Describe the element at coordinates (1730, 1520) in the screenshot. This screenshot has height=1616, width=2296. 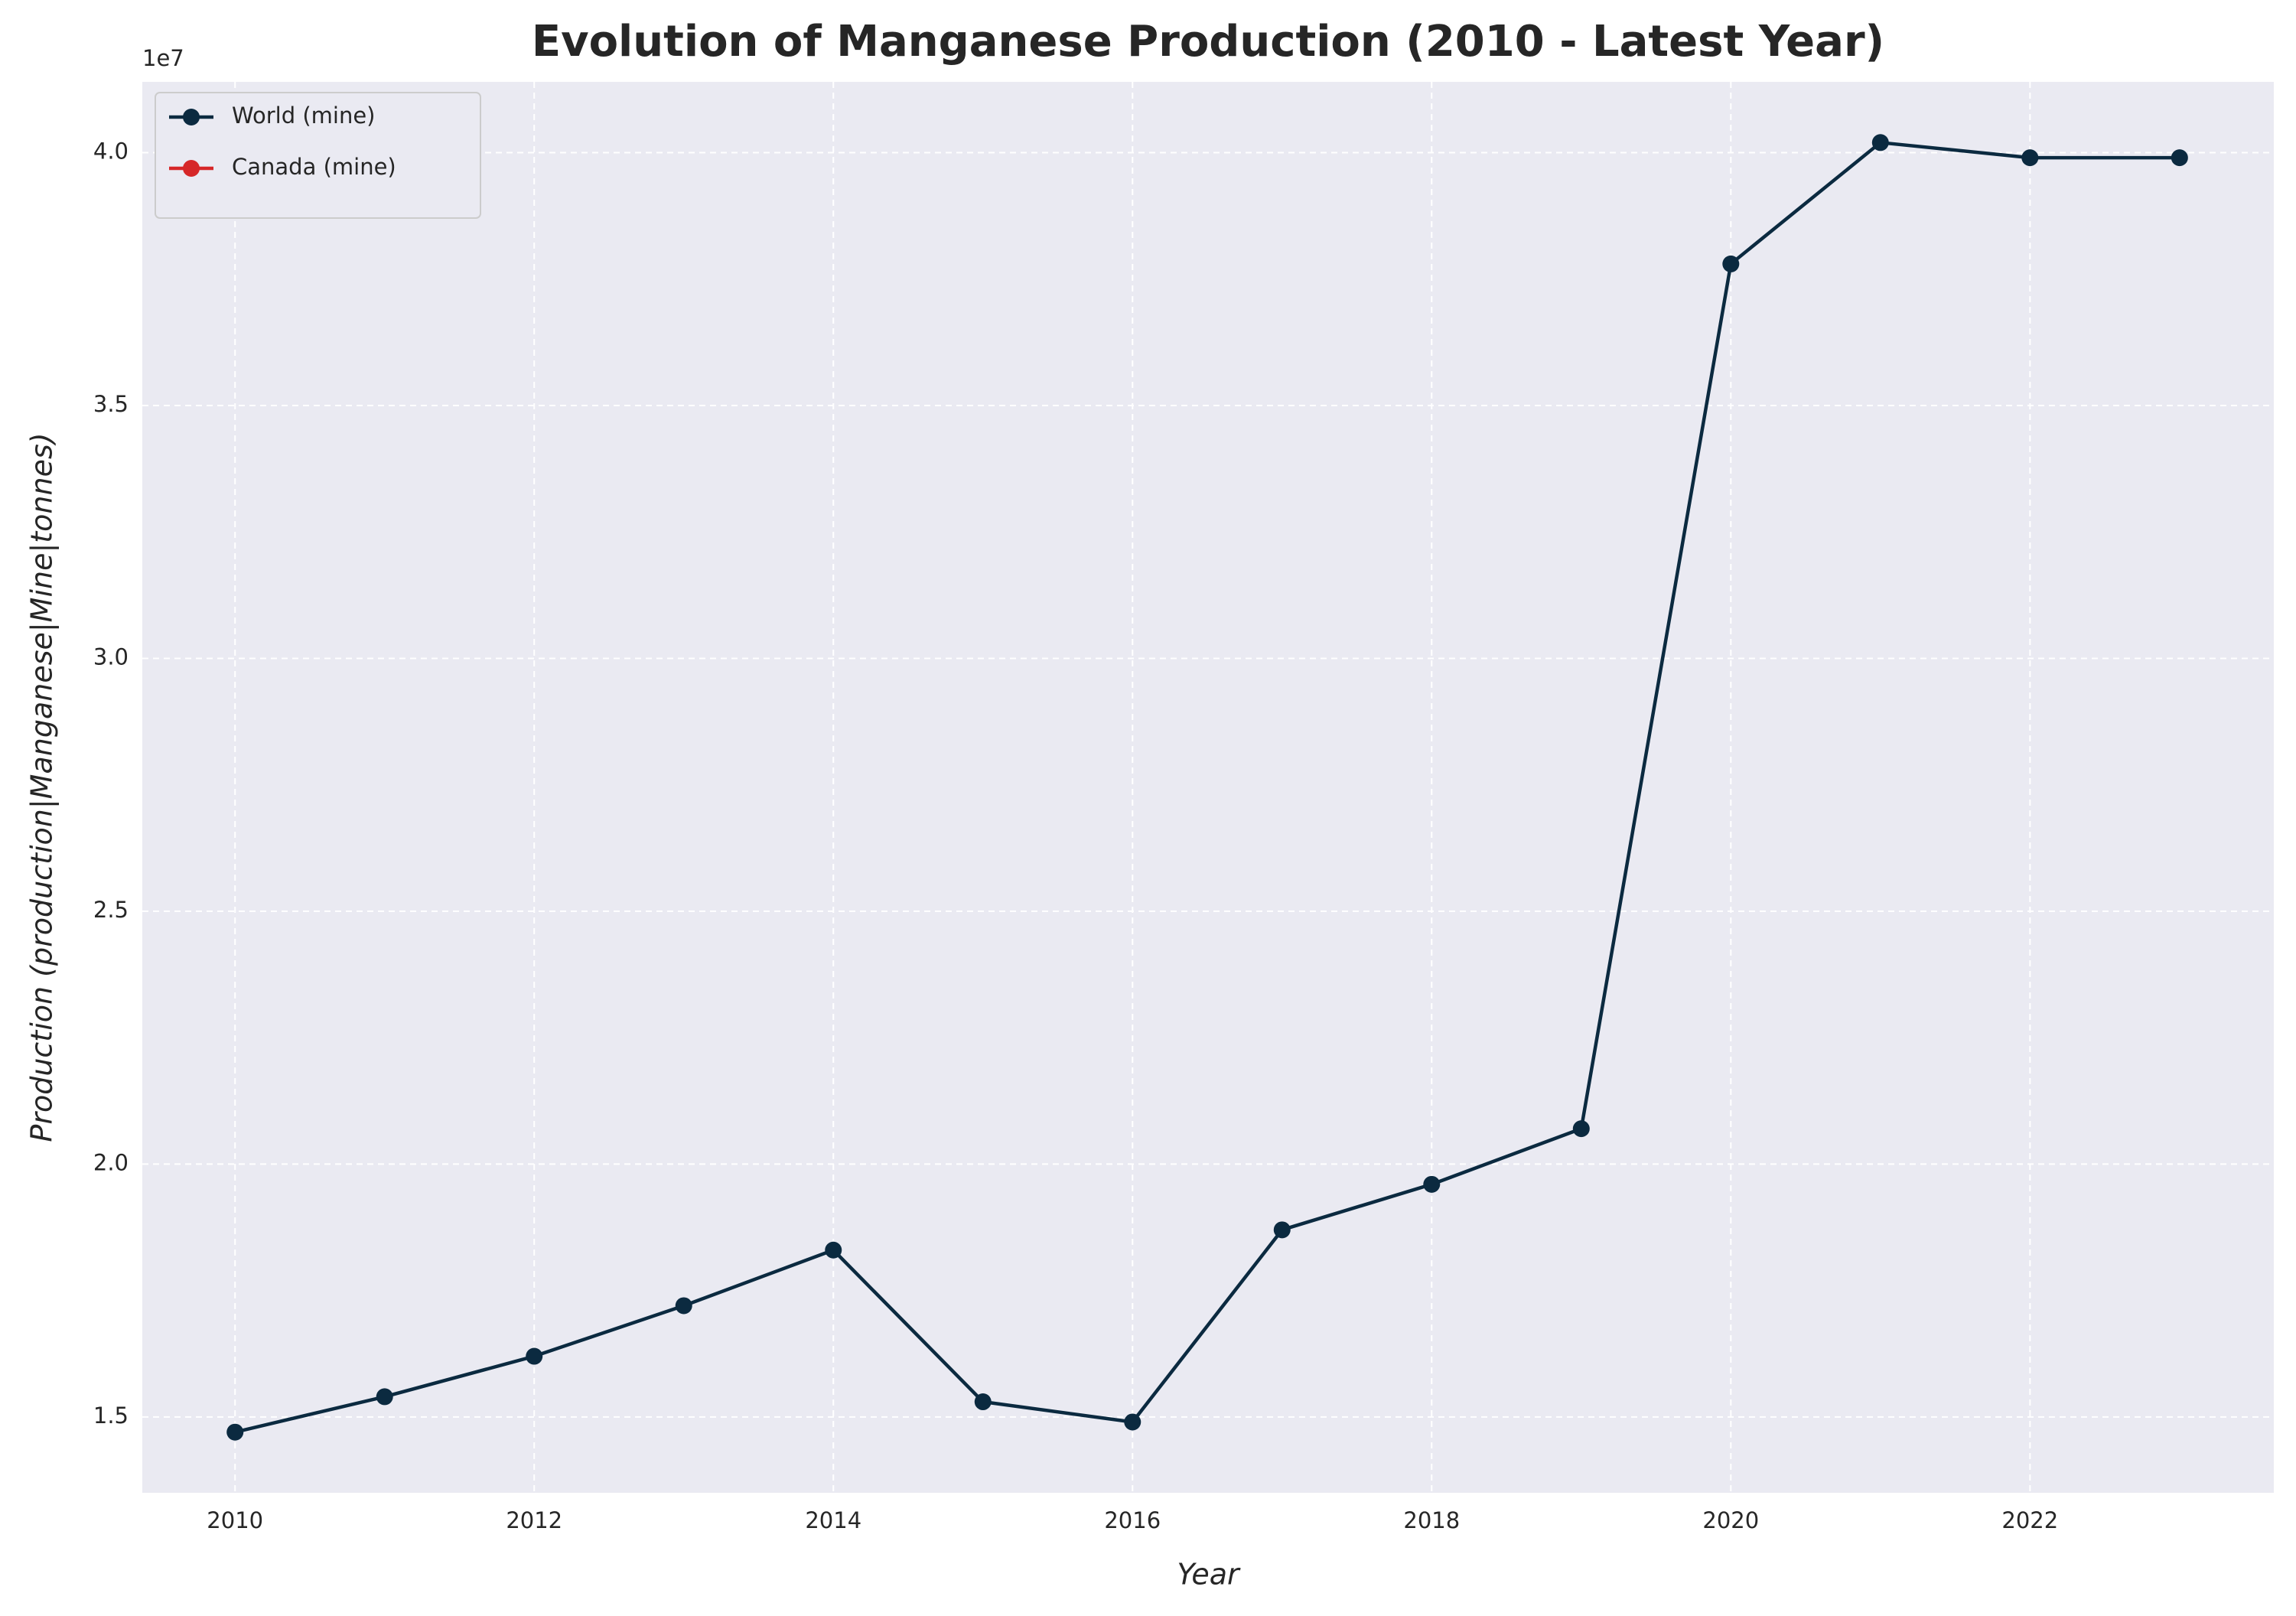
I see `x-tick-label: 2020` at that location.